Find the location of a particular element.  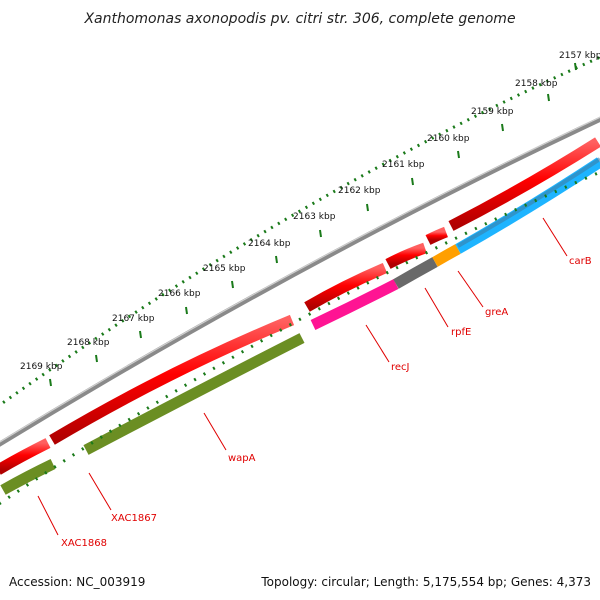

ruler-tick-label: 2168 kbp is located at coordinates (88, 343).